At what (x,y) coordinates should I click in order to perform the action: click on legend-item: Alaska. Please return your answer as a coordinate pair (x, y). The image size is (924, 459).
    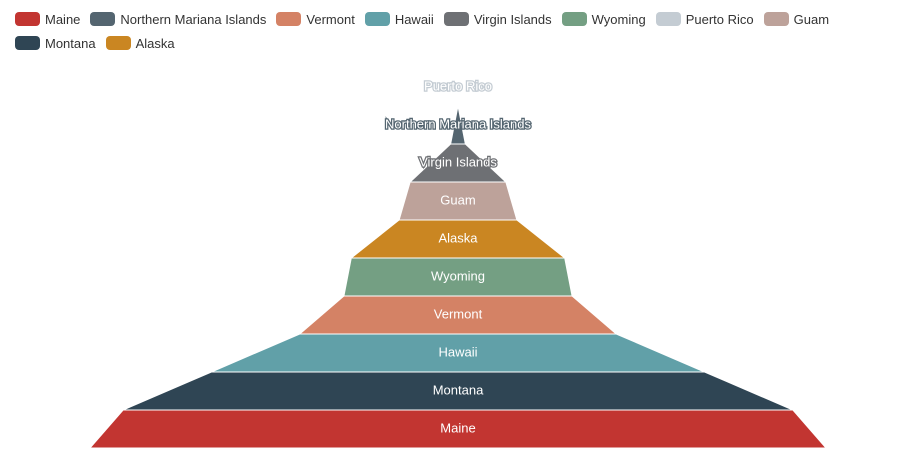
    Looking at the image, I should click on (140, 43).